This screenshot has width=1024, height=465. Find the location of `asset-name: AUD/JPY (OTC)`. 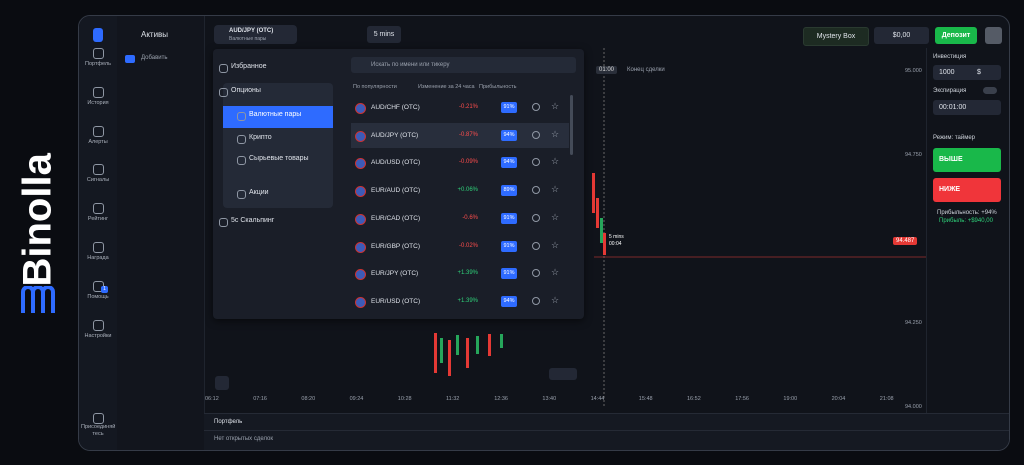

asset-name: AUD/JPY (OTC) is located at coordinates (395, 135).